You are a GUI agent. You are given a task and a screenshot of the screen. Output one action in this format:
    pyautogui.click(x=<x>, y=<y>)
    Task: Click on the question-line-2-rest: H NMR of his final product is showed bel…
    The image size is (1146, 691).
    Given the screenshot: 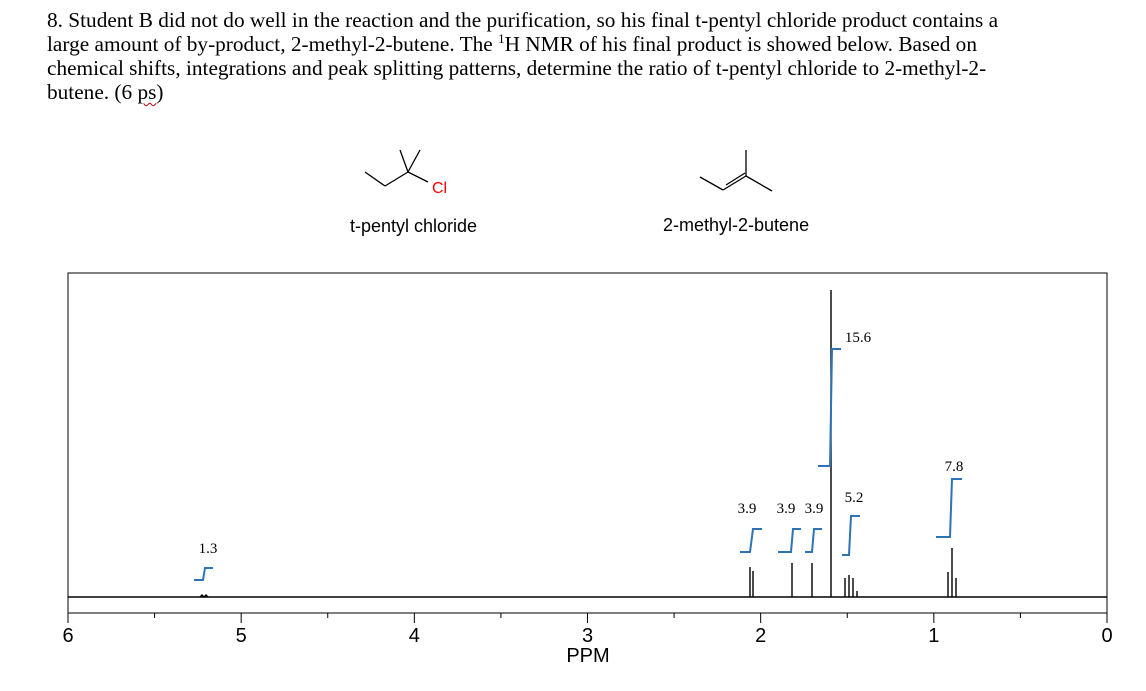 What is the action you would take?
    pyautogui.click(x=740, y=44)
    